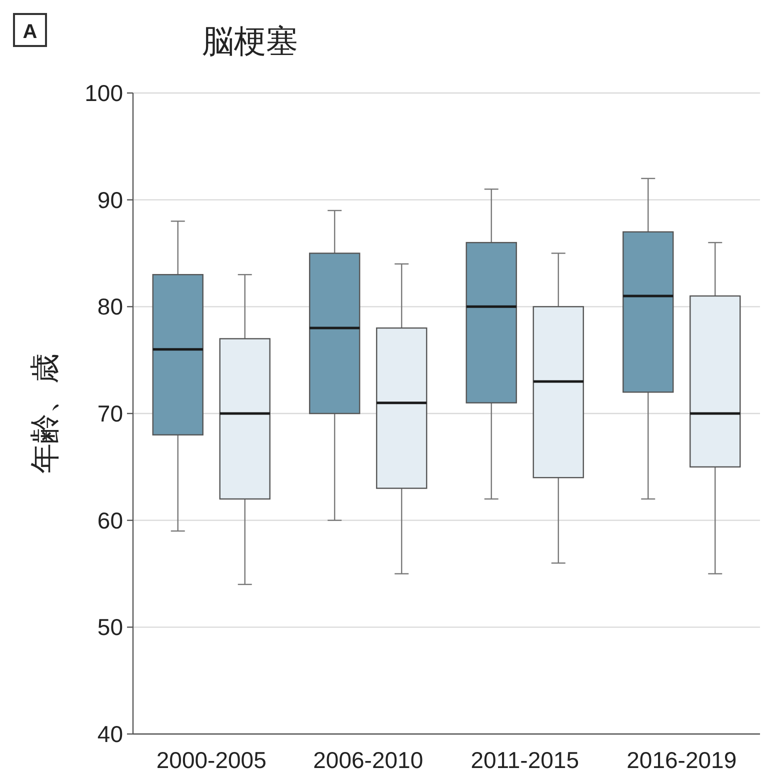  Describe the element at coordinates (110, 734) in the screenshot. I see `ytick: 40` at that location.